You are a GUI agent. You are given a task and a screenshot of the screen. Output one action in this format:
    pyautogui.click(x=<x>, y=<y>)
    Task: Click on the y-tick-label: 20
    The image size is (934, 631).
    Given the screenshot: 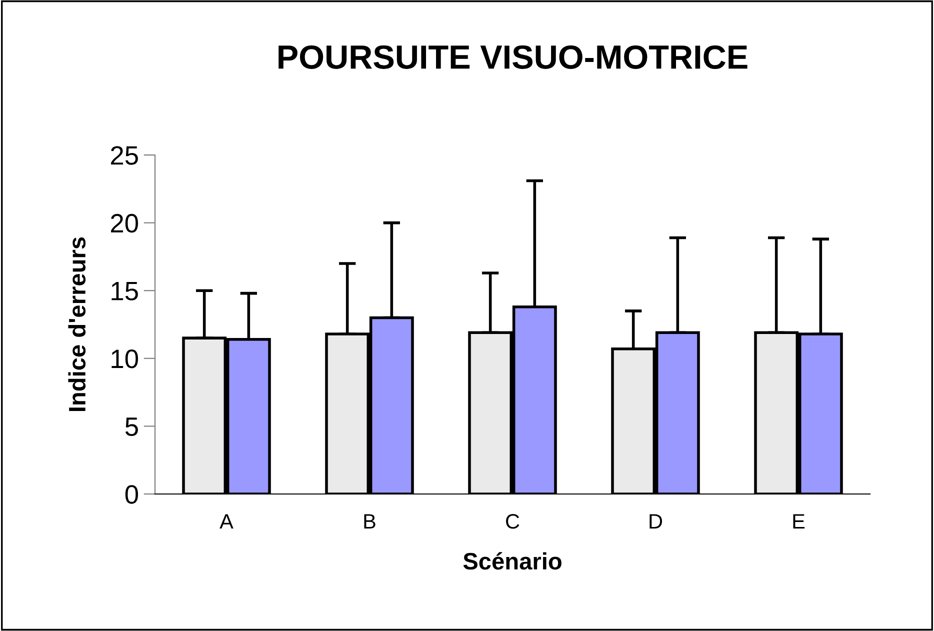 What is the action you would take?
    pyautogui.click(x=124, y=223)
    